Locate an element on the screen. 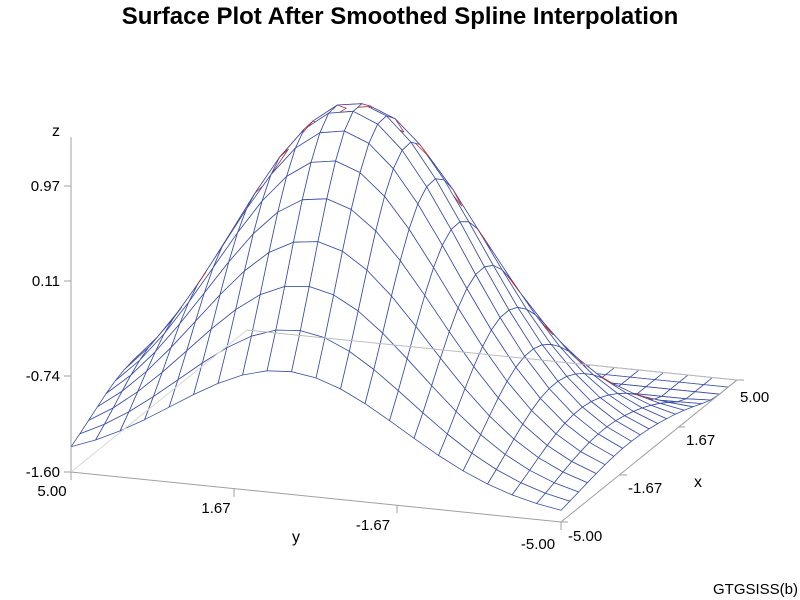 The image size is (800, 600). y-axis-label: y is located at coordinates (296, 537).